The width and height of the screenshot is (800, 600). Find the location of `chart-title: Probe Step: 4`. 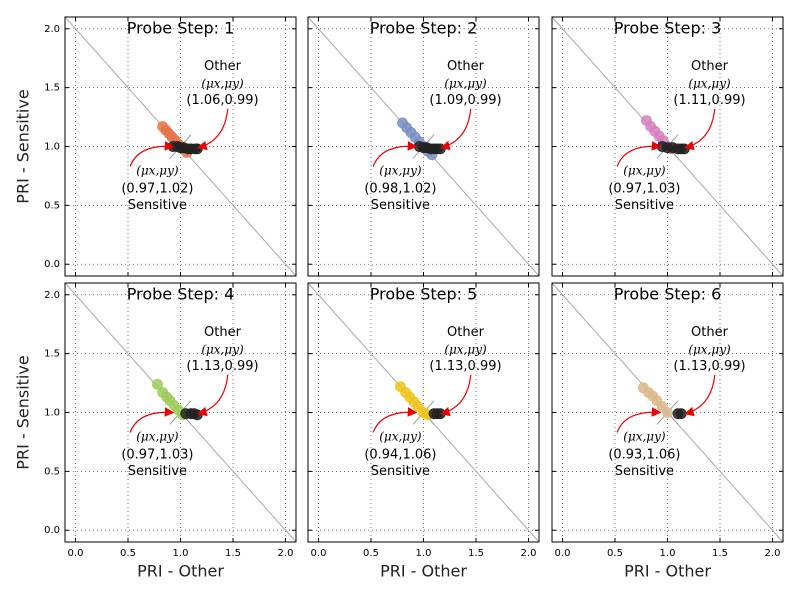

chart-title: Probe Step: 4 is located at coordinates (181, 294).